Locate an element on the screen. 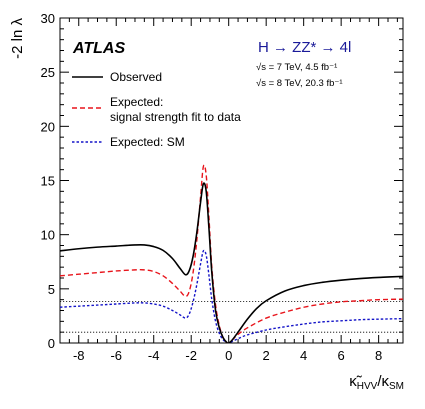 The width and height of the screenshot is (425, 409). x-tick-label: 6 is located at coordinates (341, 355).